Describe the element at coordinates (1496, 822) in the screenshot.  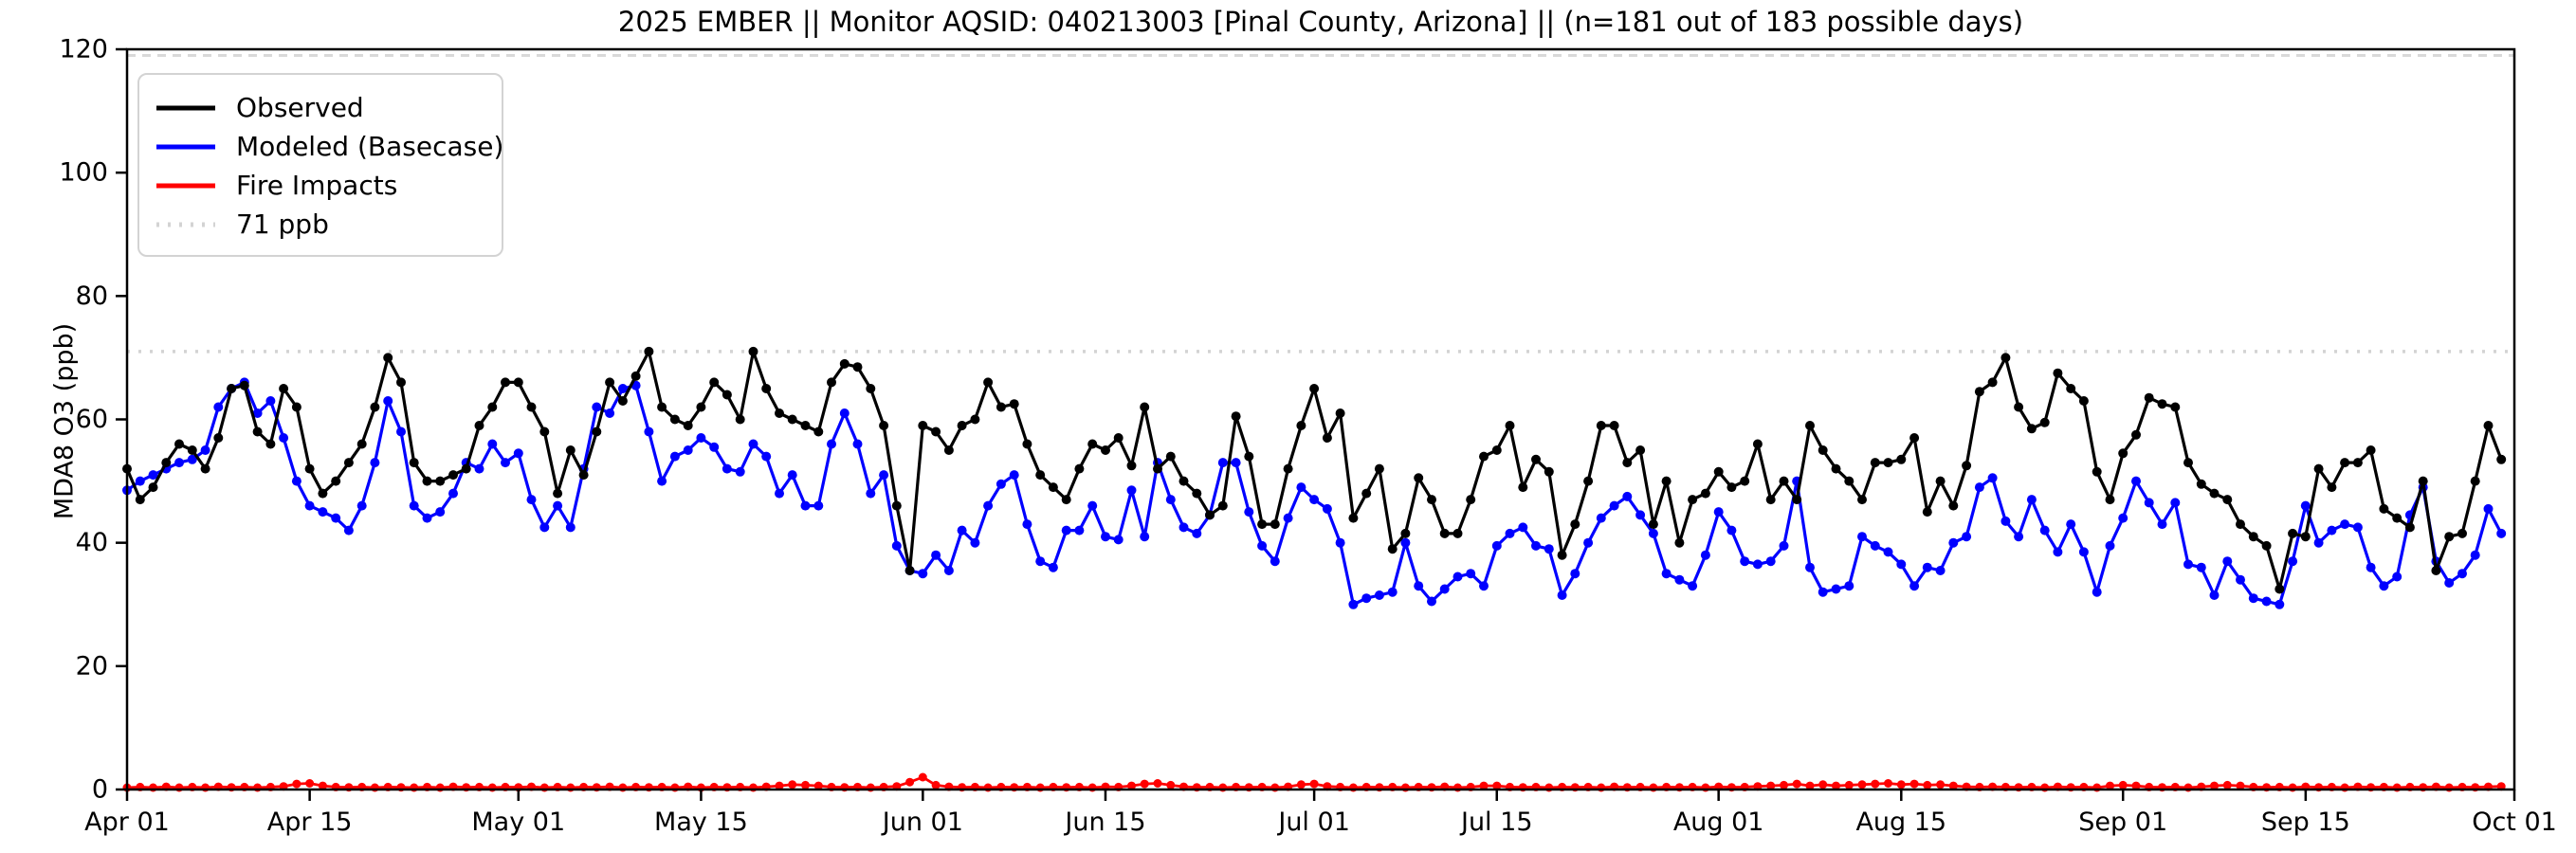
I see `x-tick-label: Jul 15` at that location.